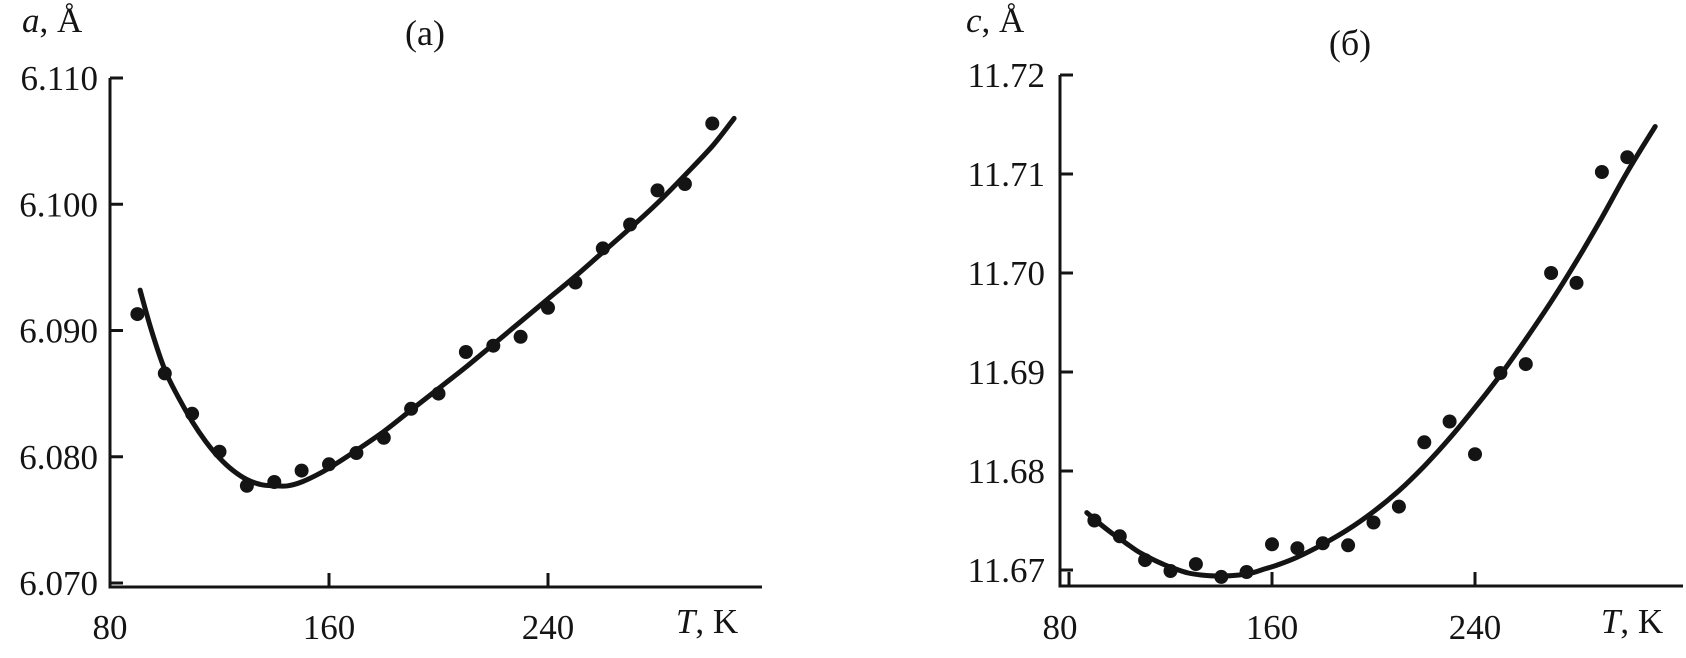 This screenshot has width=1686, height=658. Describe the element at coordinates (1003, 20) in the screenshot. I see `y-axis-unit-c: , Å` at that location.